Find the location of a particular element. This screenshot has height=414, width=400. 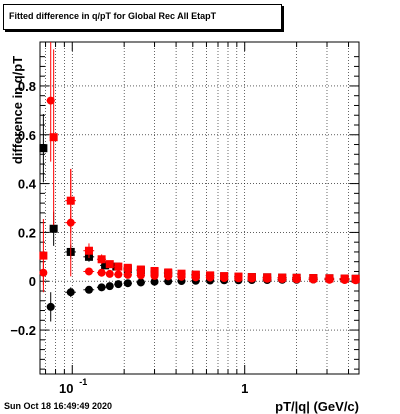

x-tick-label: 10 is located at coordinates (66, 388).